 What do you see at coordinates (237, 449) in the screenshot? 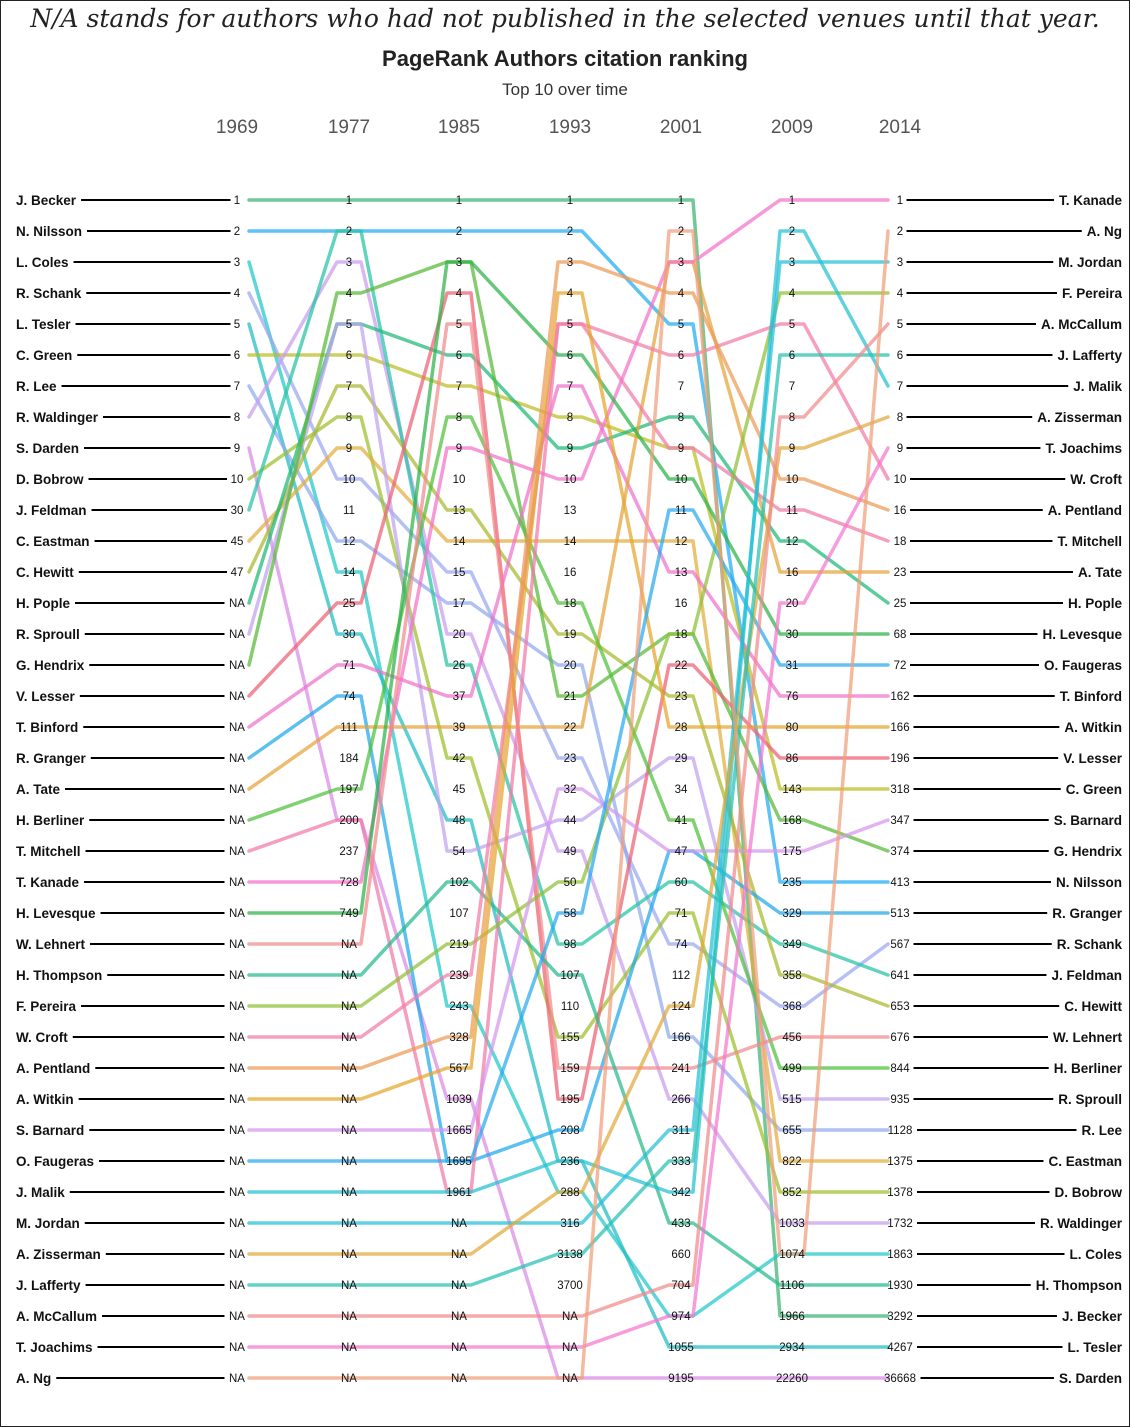
I see `rank-label-1969-8: 9` at bounding box center [237, 449].